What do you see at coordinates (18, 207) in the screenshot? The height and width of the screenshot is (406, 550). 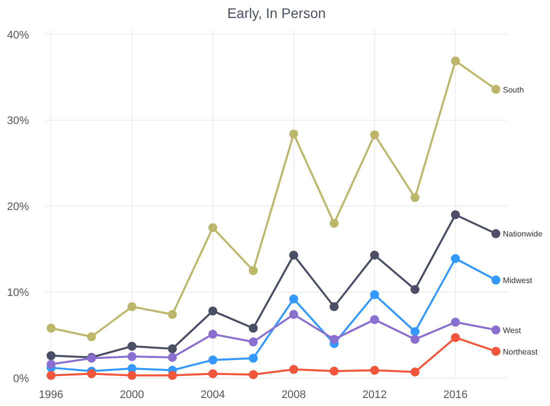 I see `y-tick-label: 20%` at bounding box center [18, 207].